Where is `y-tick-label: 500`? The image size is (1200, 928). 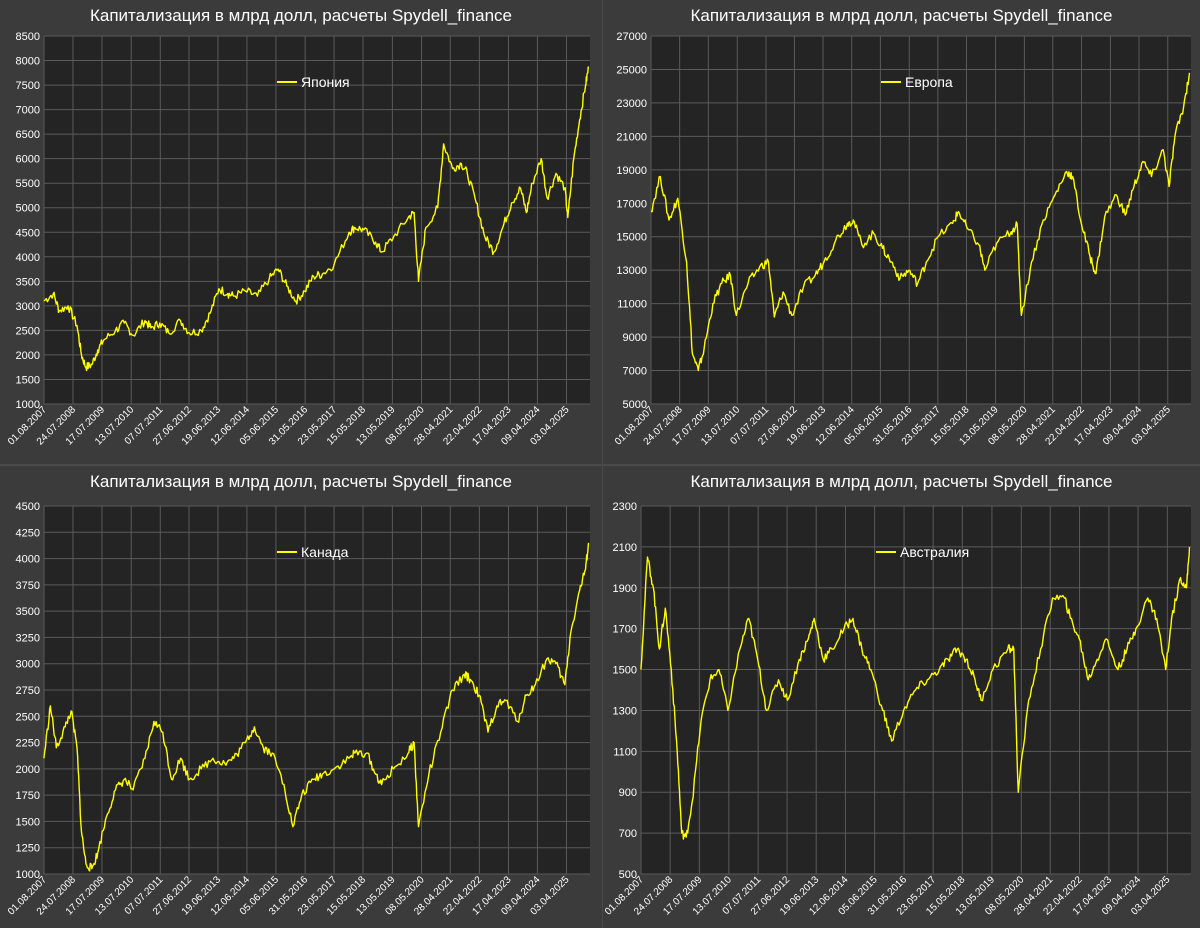
y-tick-label: 500 is located at coordinates (628, 875).